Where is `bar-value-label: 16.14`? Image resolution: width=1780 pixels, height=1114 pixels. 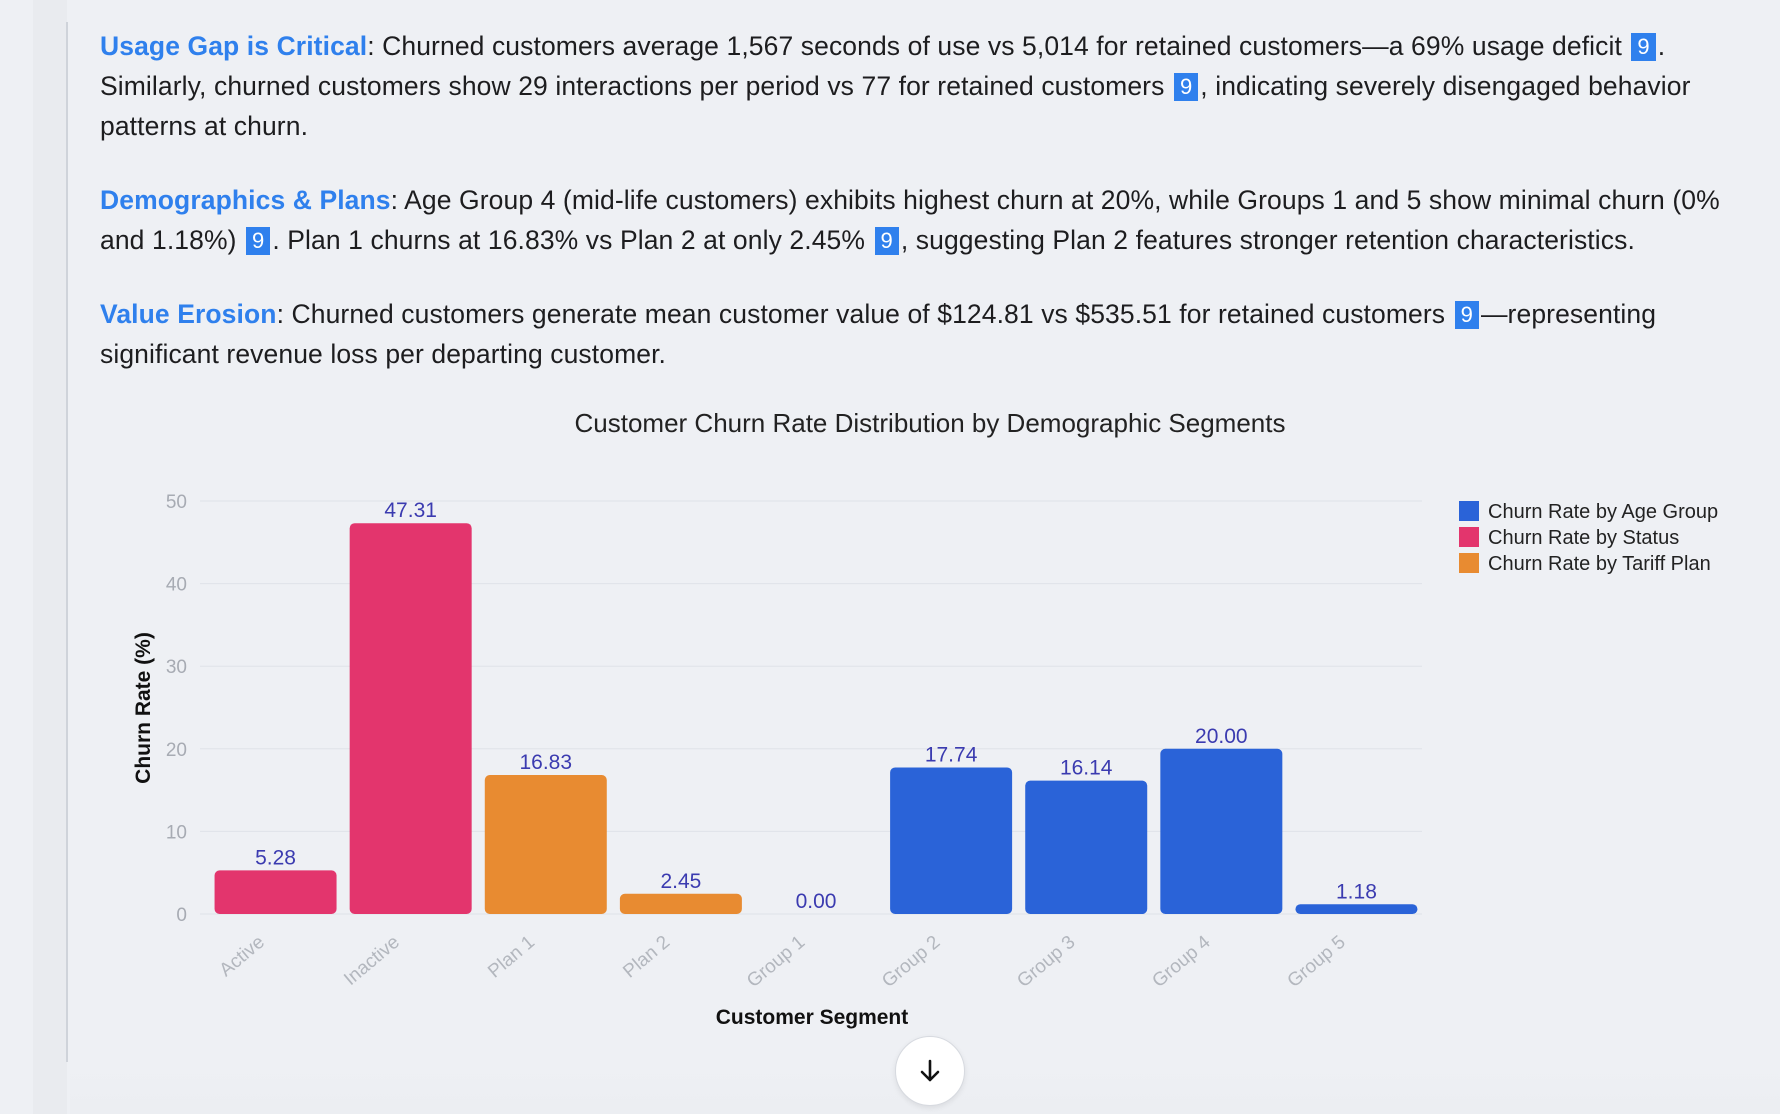
bar-value-label: 16.14 is located at coordinates (1086, 768).